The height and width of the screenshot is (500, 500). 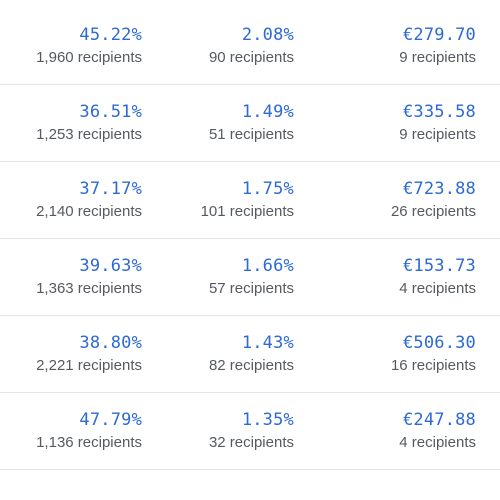 I want to click on open-rate-cell: 36.51% 1,253 recipients, so click(x=89, y=123).